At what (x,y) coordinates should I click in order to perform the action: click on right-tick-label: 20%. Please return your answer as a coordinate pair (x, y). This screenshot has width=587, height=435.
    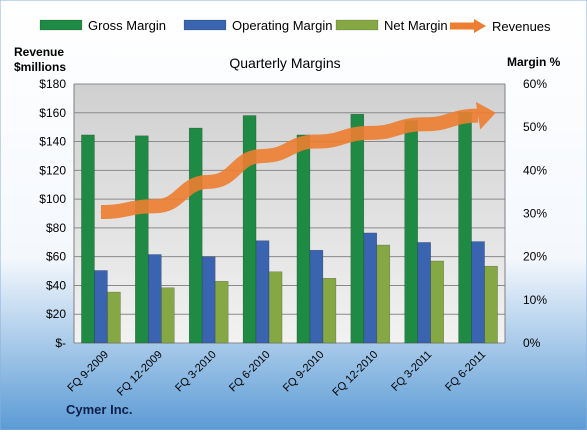
    Looking at the image, I should click on (535, 257).